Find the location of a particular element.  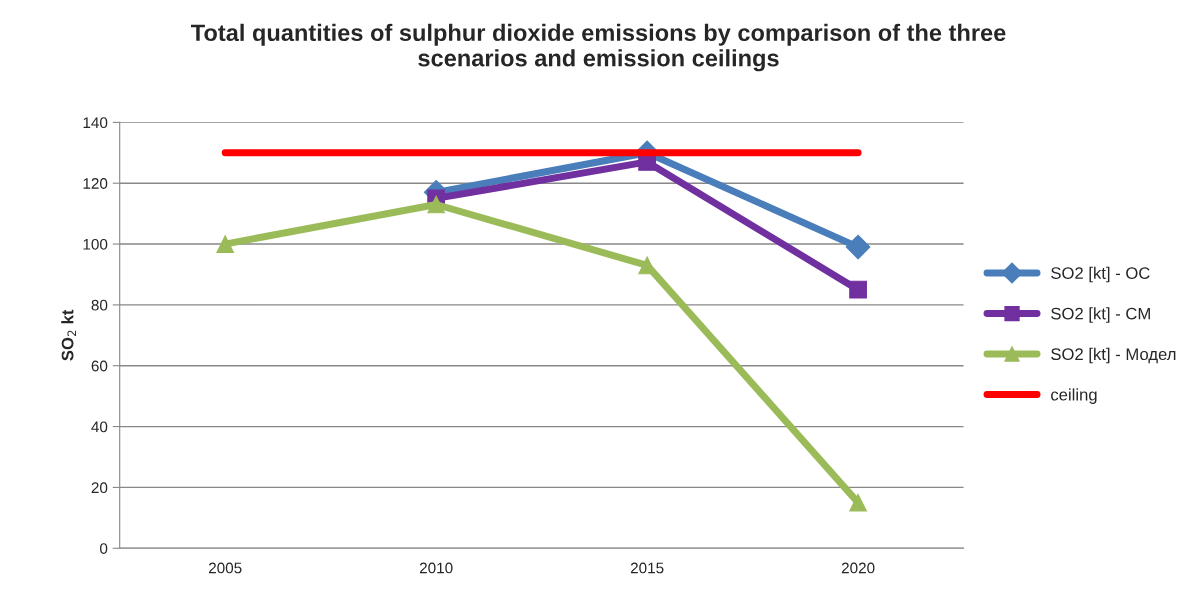

y-tick-label: 140 is located at coordinates (95, 123).